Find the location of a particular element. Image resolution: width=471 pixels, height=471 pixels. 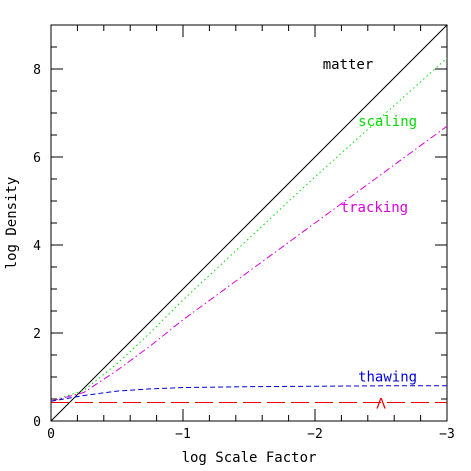

y-tick-label: 6 is located at coordinates (37, 158).